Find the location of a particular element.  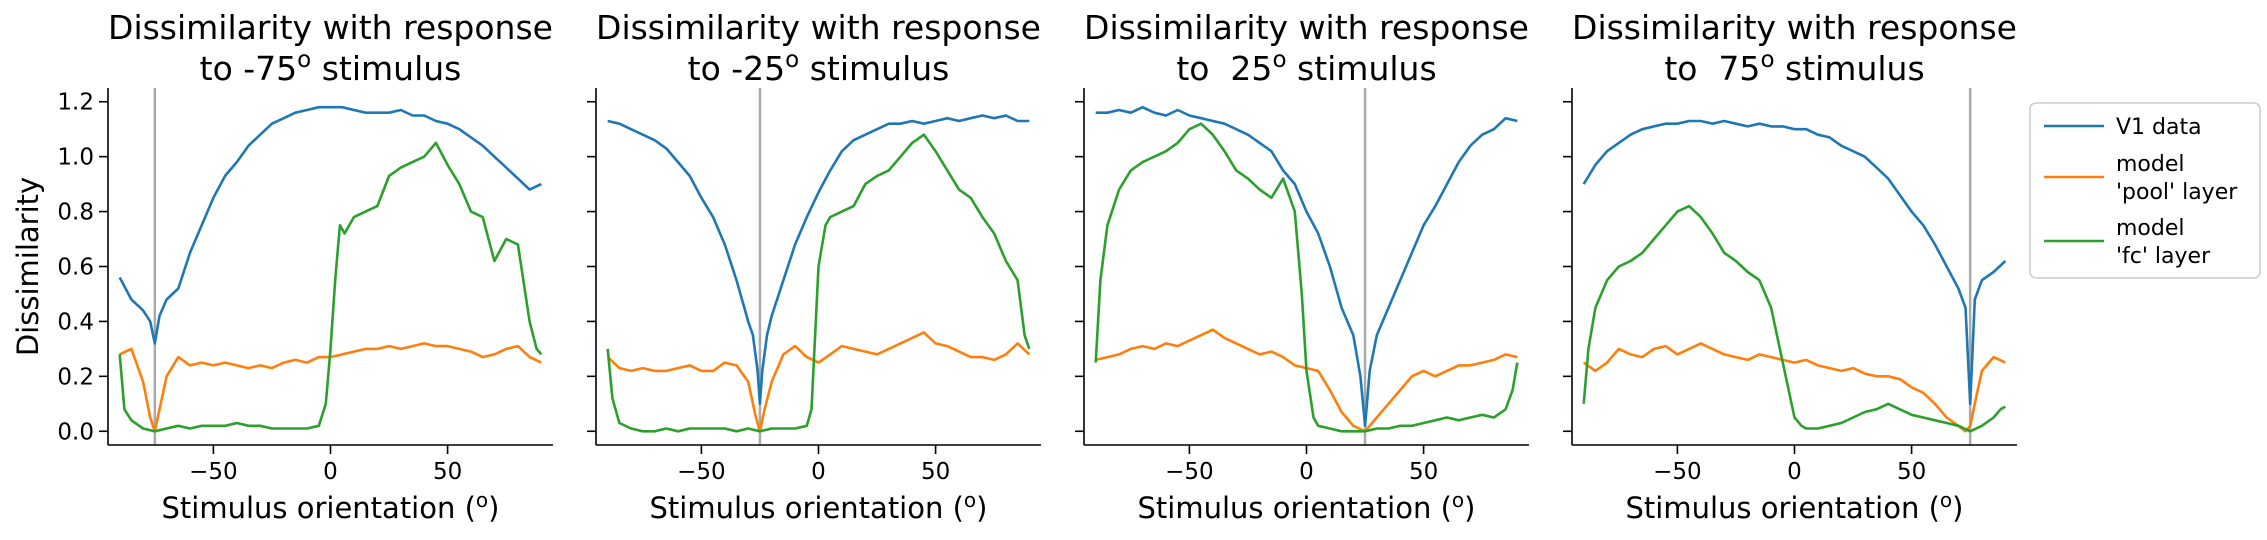

legend-frame is located at coordinates (2145, 190).